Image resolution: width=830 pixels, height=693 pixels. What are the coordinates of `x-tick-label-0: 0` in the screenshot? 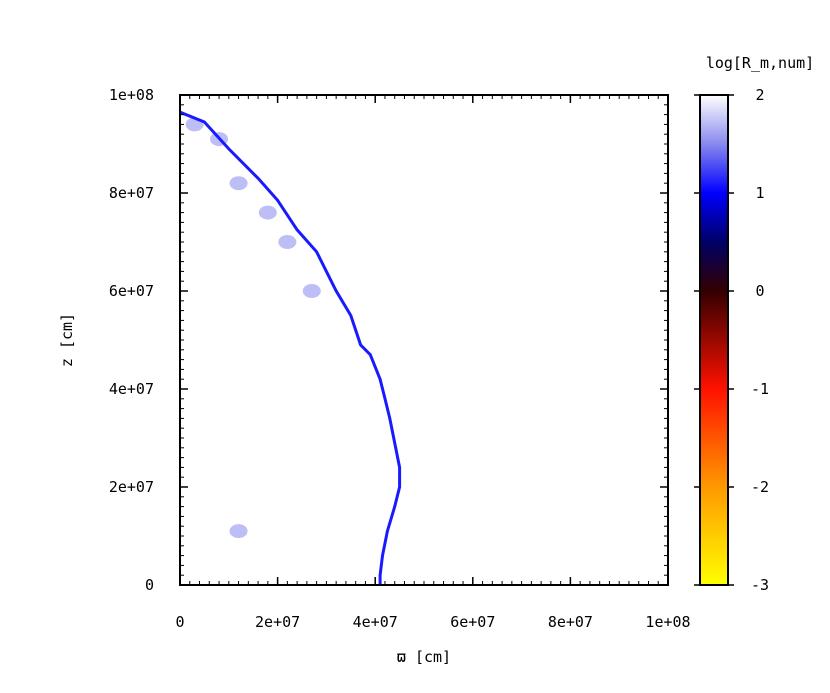 It's located at (179, 622).